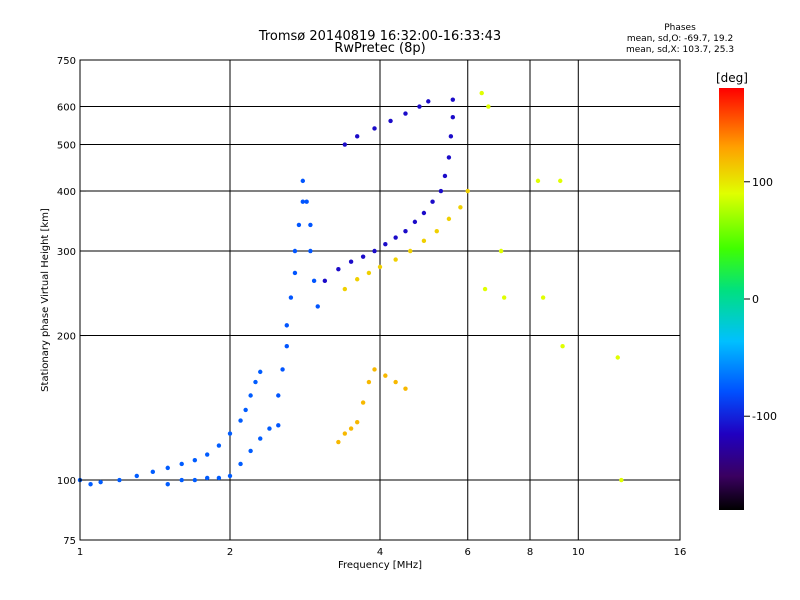 The height and width of the screenshot is (600, 800). Describe the element at coordinates (230, 552) in the screenshot. I see `x-tick-label: 2` at that location.